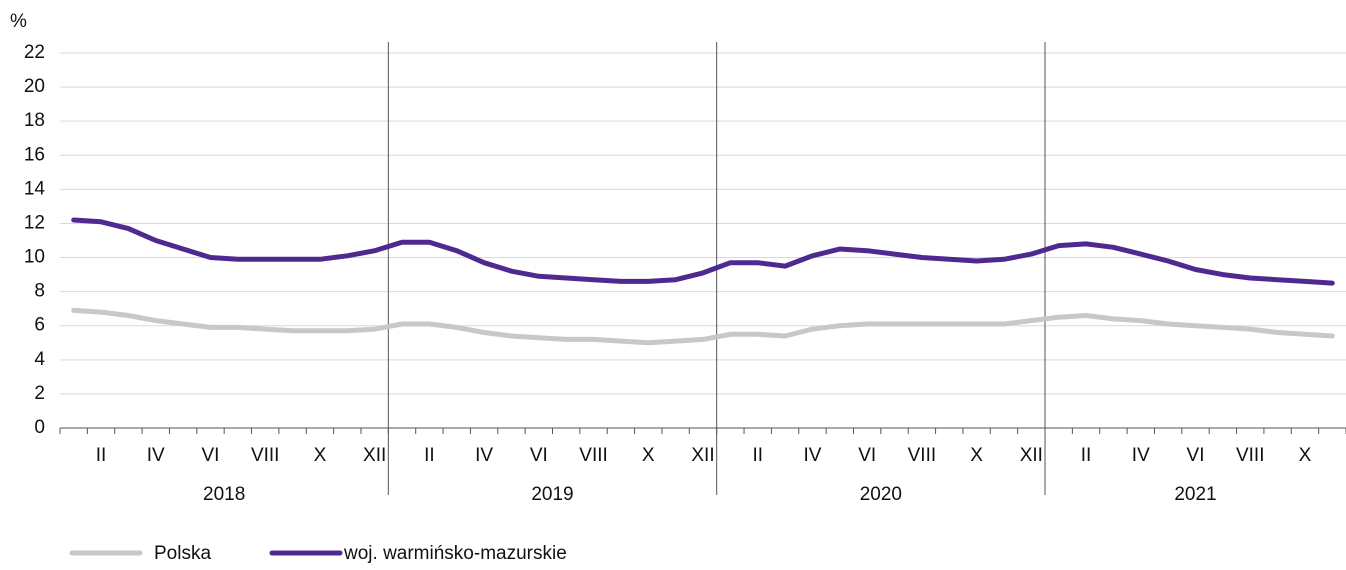  What do you see at coordinates (34, 154) in the screenshot?
I see `y-tick-label: 16` at bounding box center [34, 154].